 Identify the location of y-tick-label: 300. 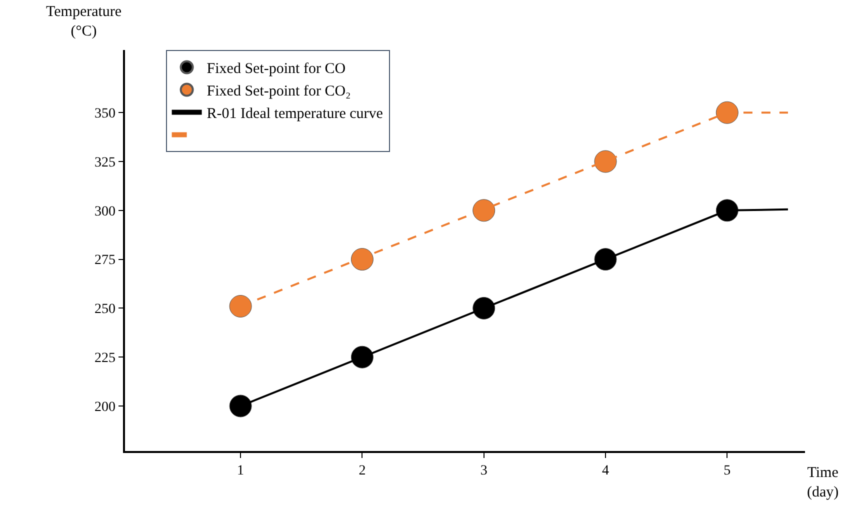
(105, 212).